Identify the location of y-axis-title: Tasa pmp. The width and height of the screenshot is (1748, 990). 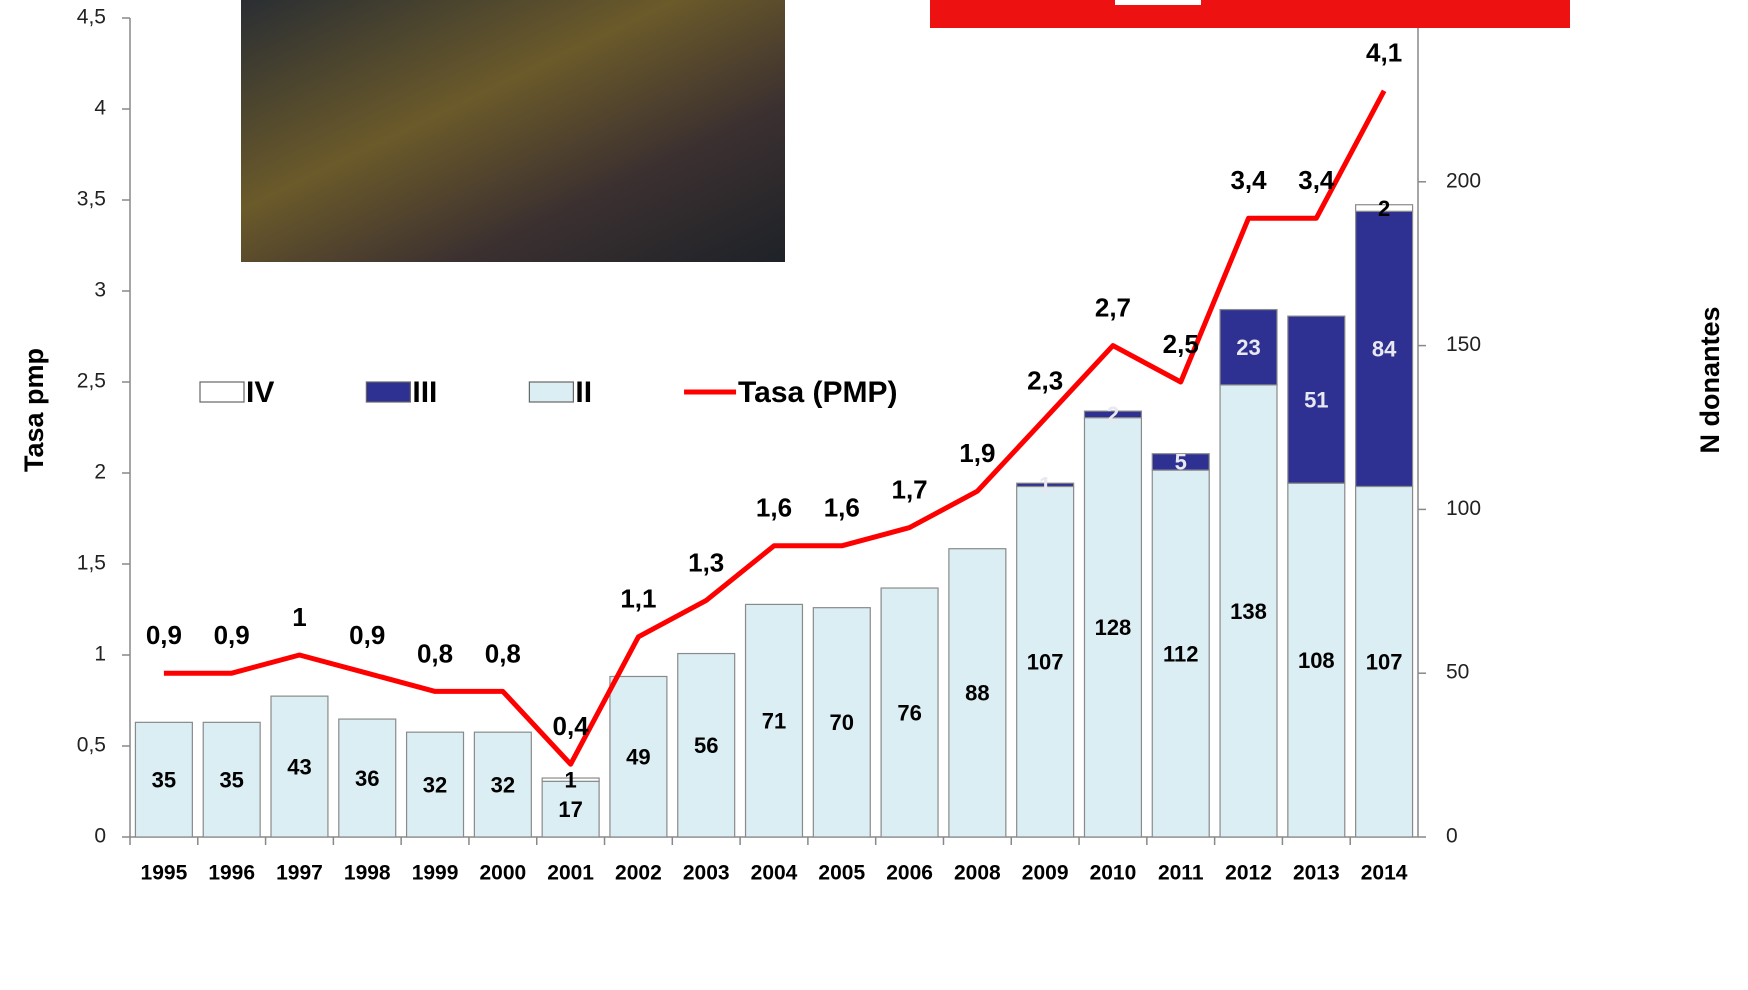
(34, 410).